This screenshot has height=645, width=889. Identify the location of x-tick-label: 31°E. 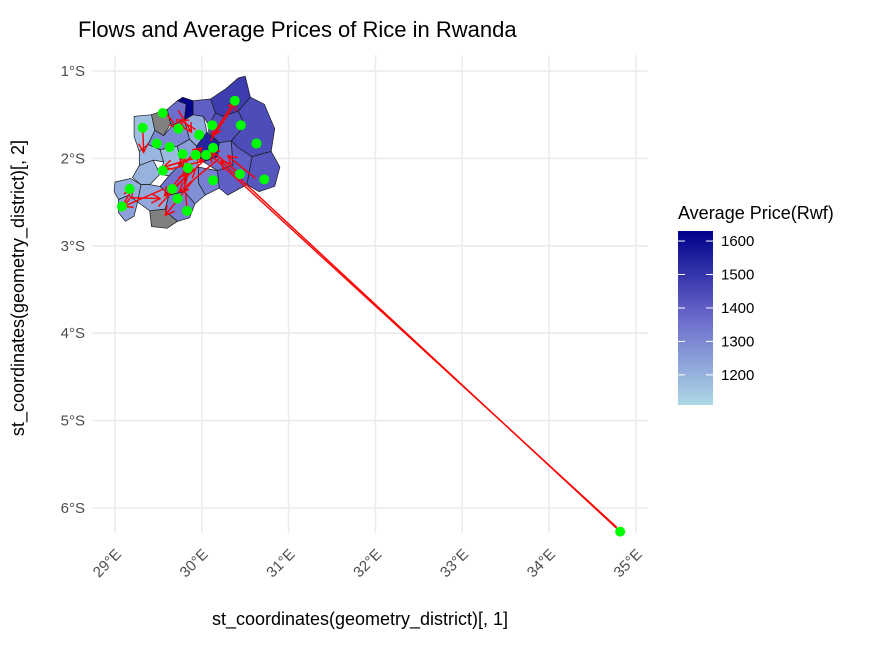
(280, 563).